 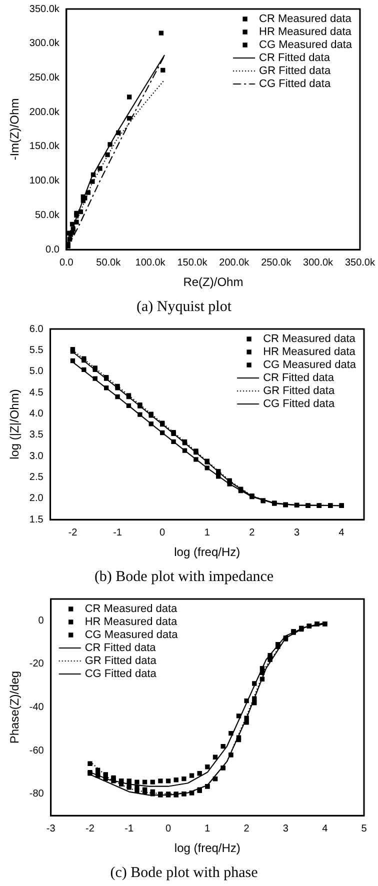 I want to click on x-tick-label: 300.0k, so click(x=318, y=262).